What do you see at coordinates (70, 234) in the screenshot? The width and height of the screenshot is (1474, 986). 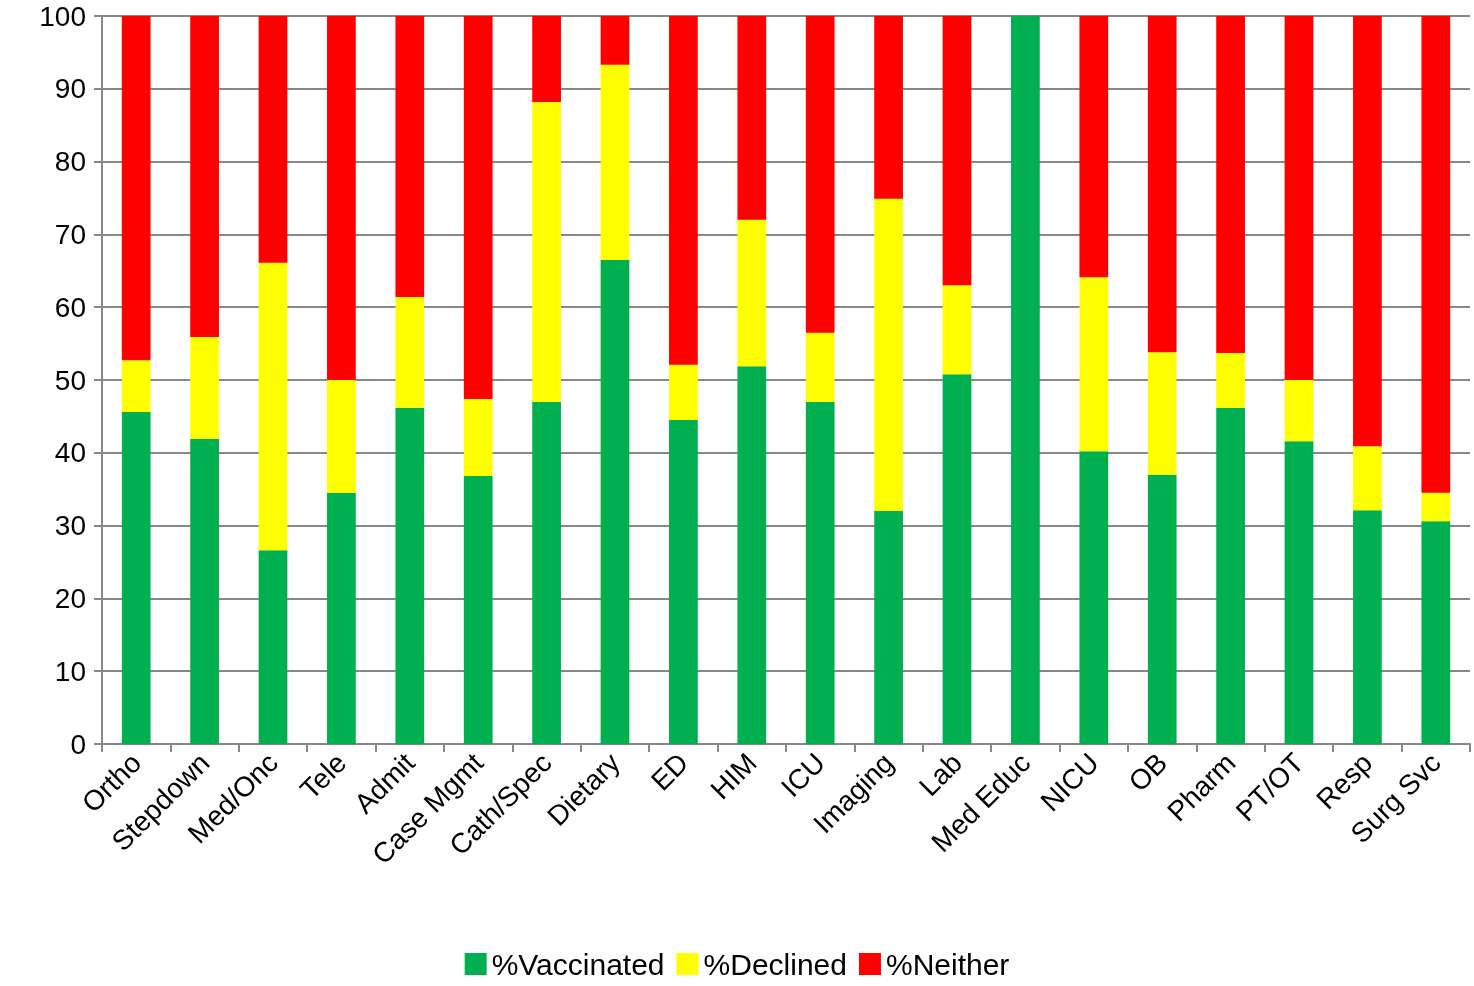 I see `y-tick-label: 70` at bounding box center [70, 234].